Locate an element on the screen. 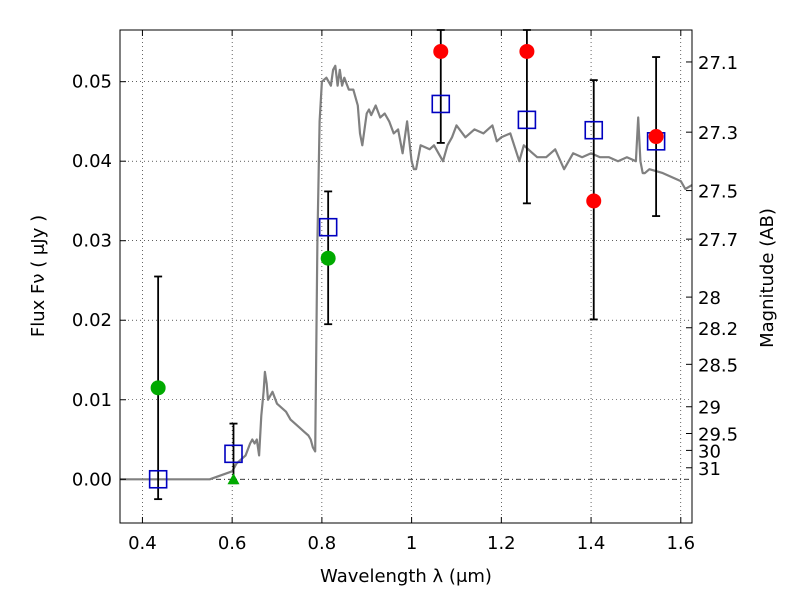 This screenshot has width=800, height=600. right-tick-label: 27.3 is located at coordinates (718, 133).